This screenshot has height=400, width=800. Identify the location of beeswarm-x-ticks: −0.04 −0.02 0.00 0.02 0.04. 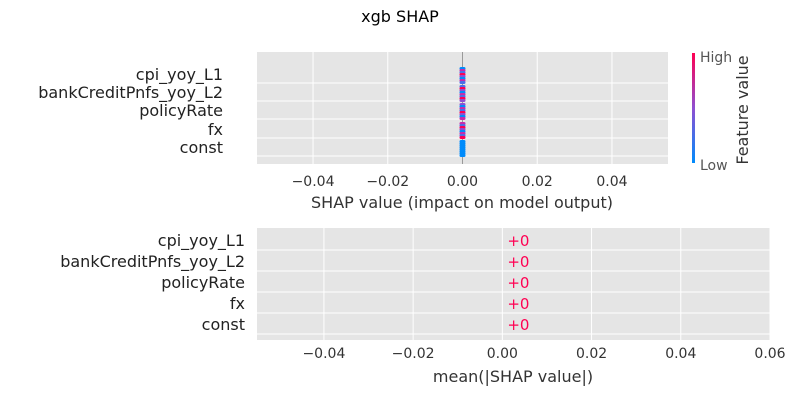
(460, 182).